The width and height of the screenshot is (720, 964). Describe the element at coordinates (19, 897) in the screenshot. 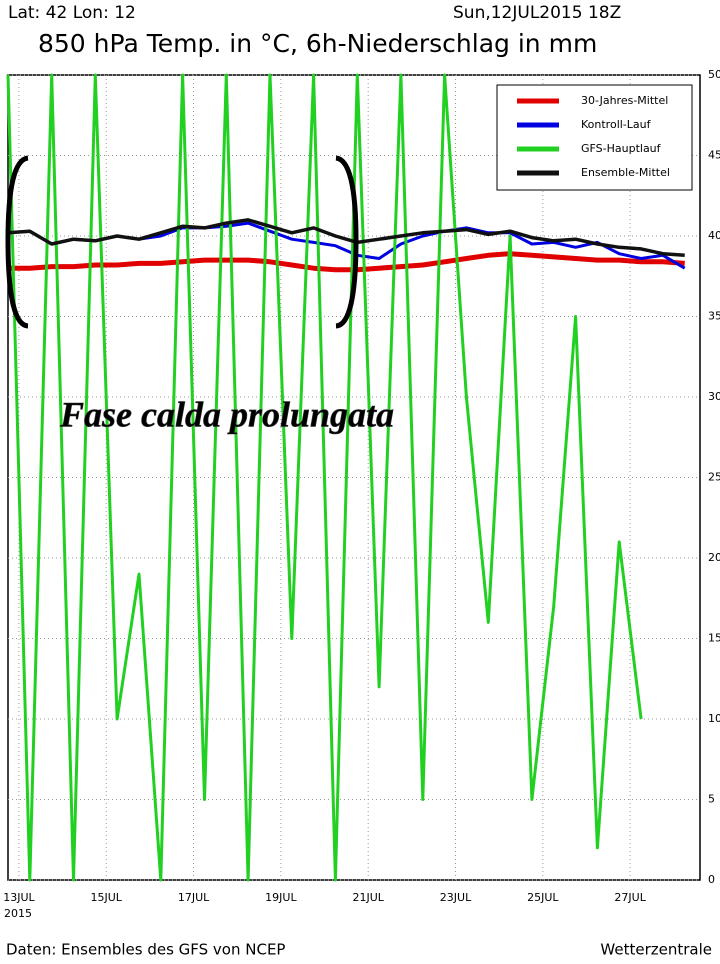

I see `x-tick-label: 13JUL` at that location.